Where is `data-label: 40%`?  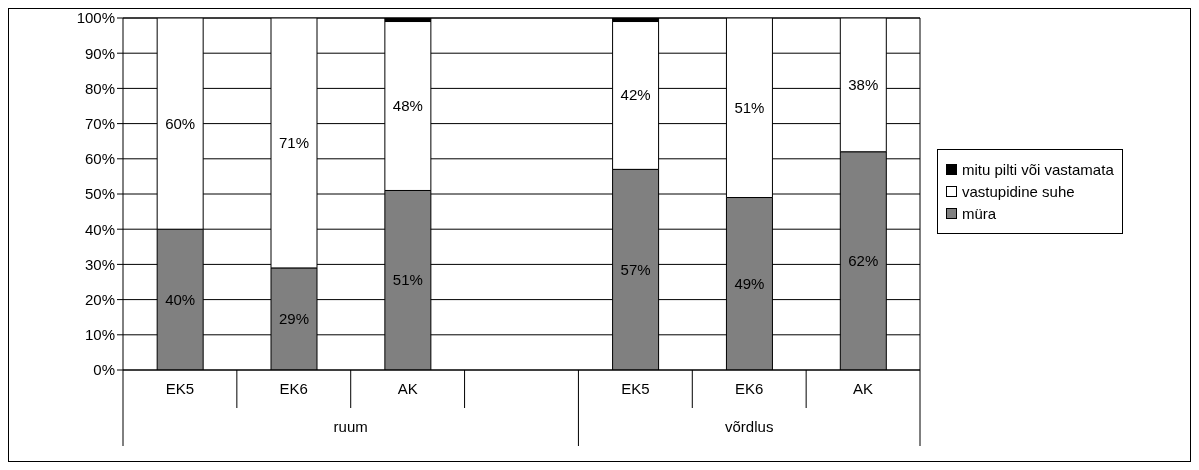 data-label: 40% is located at coordinates (180, 299).